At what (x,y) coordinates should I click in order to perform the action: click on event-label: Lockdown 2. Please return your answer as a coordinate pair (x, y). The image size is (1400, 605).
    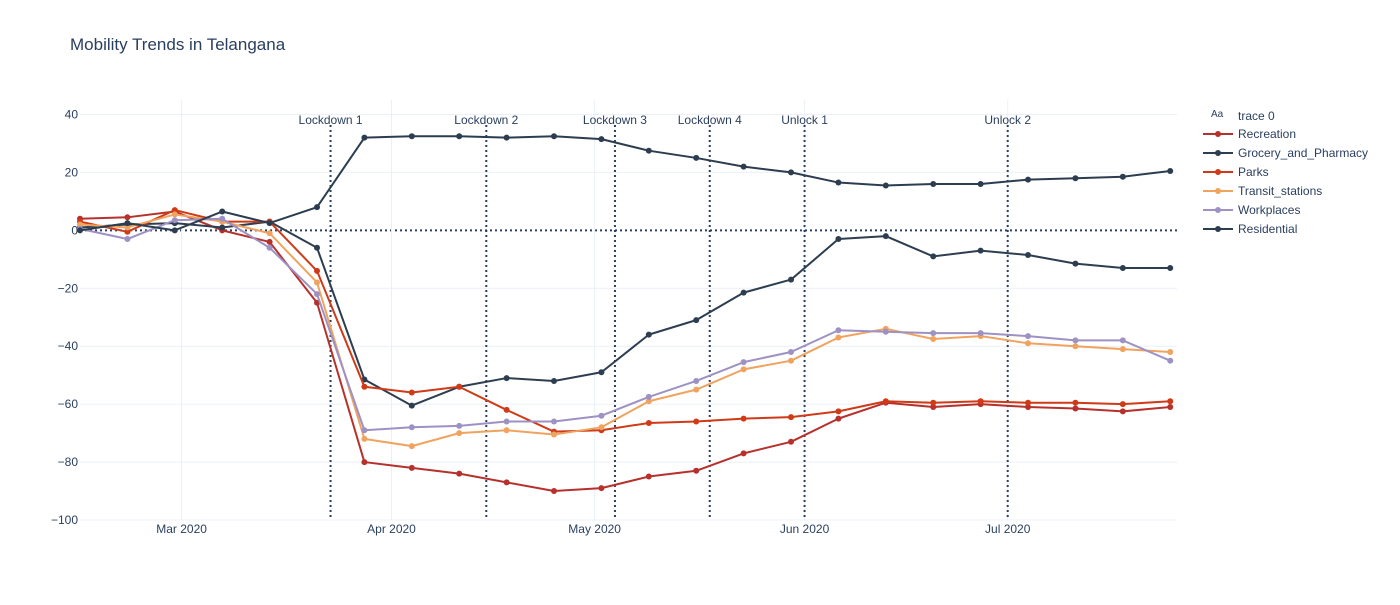
    Looking at the image, I should click on (486, 120).